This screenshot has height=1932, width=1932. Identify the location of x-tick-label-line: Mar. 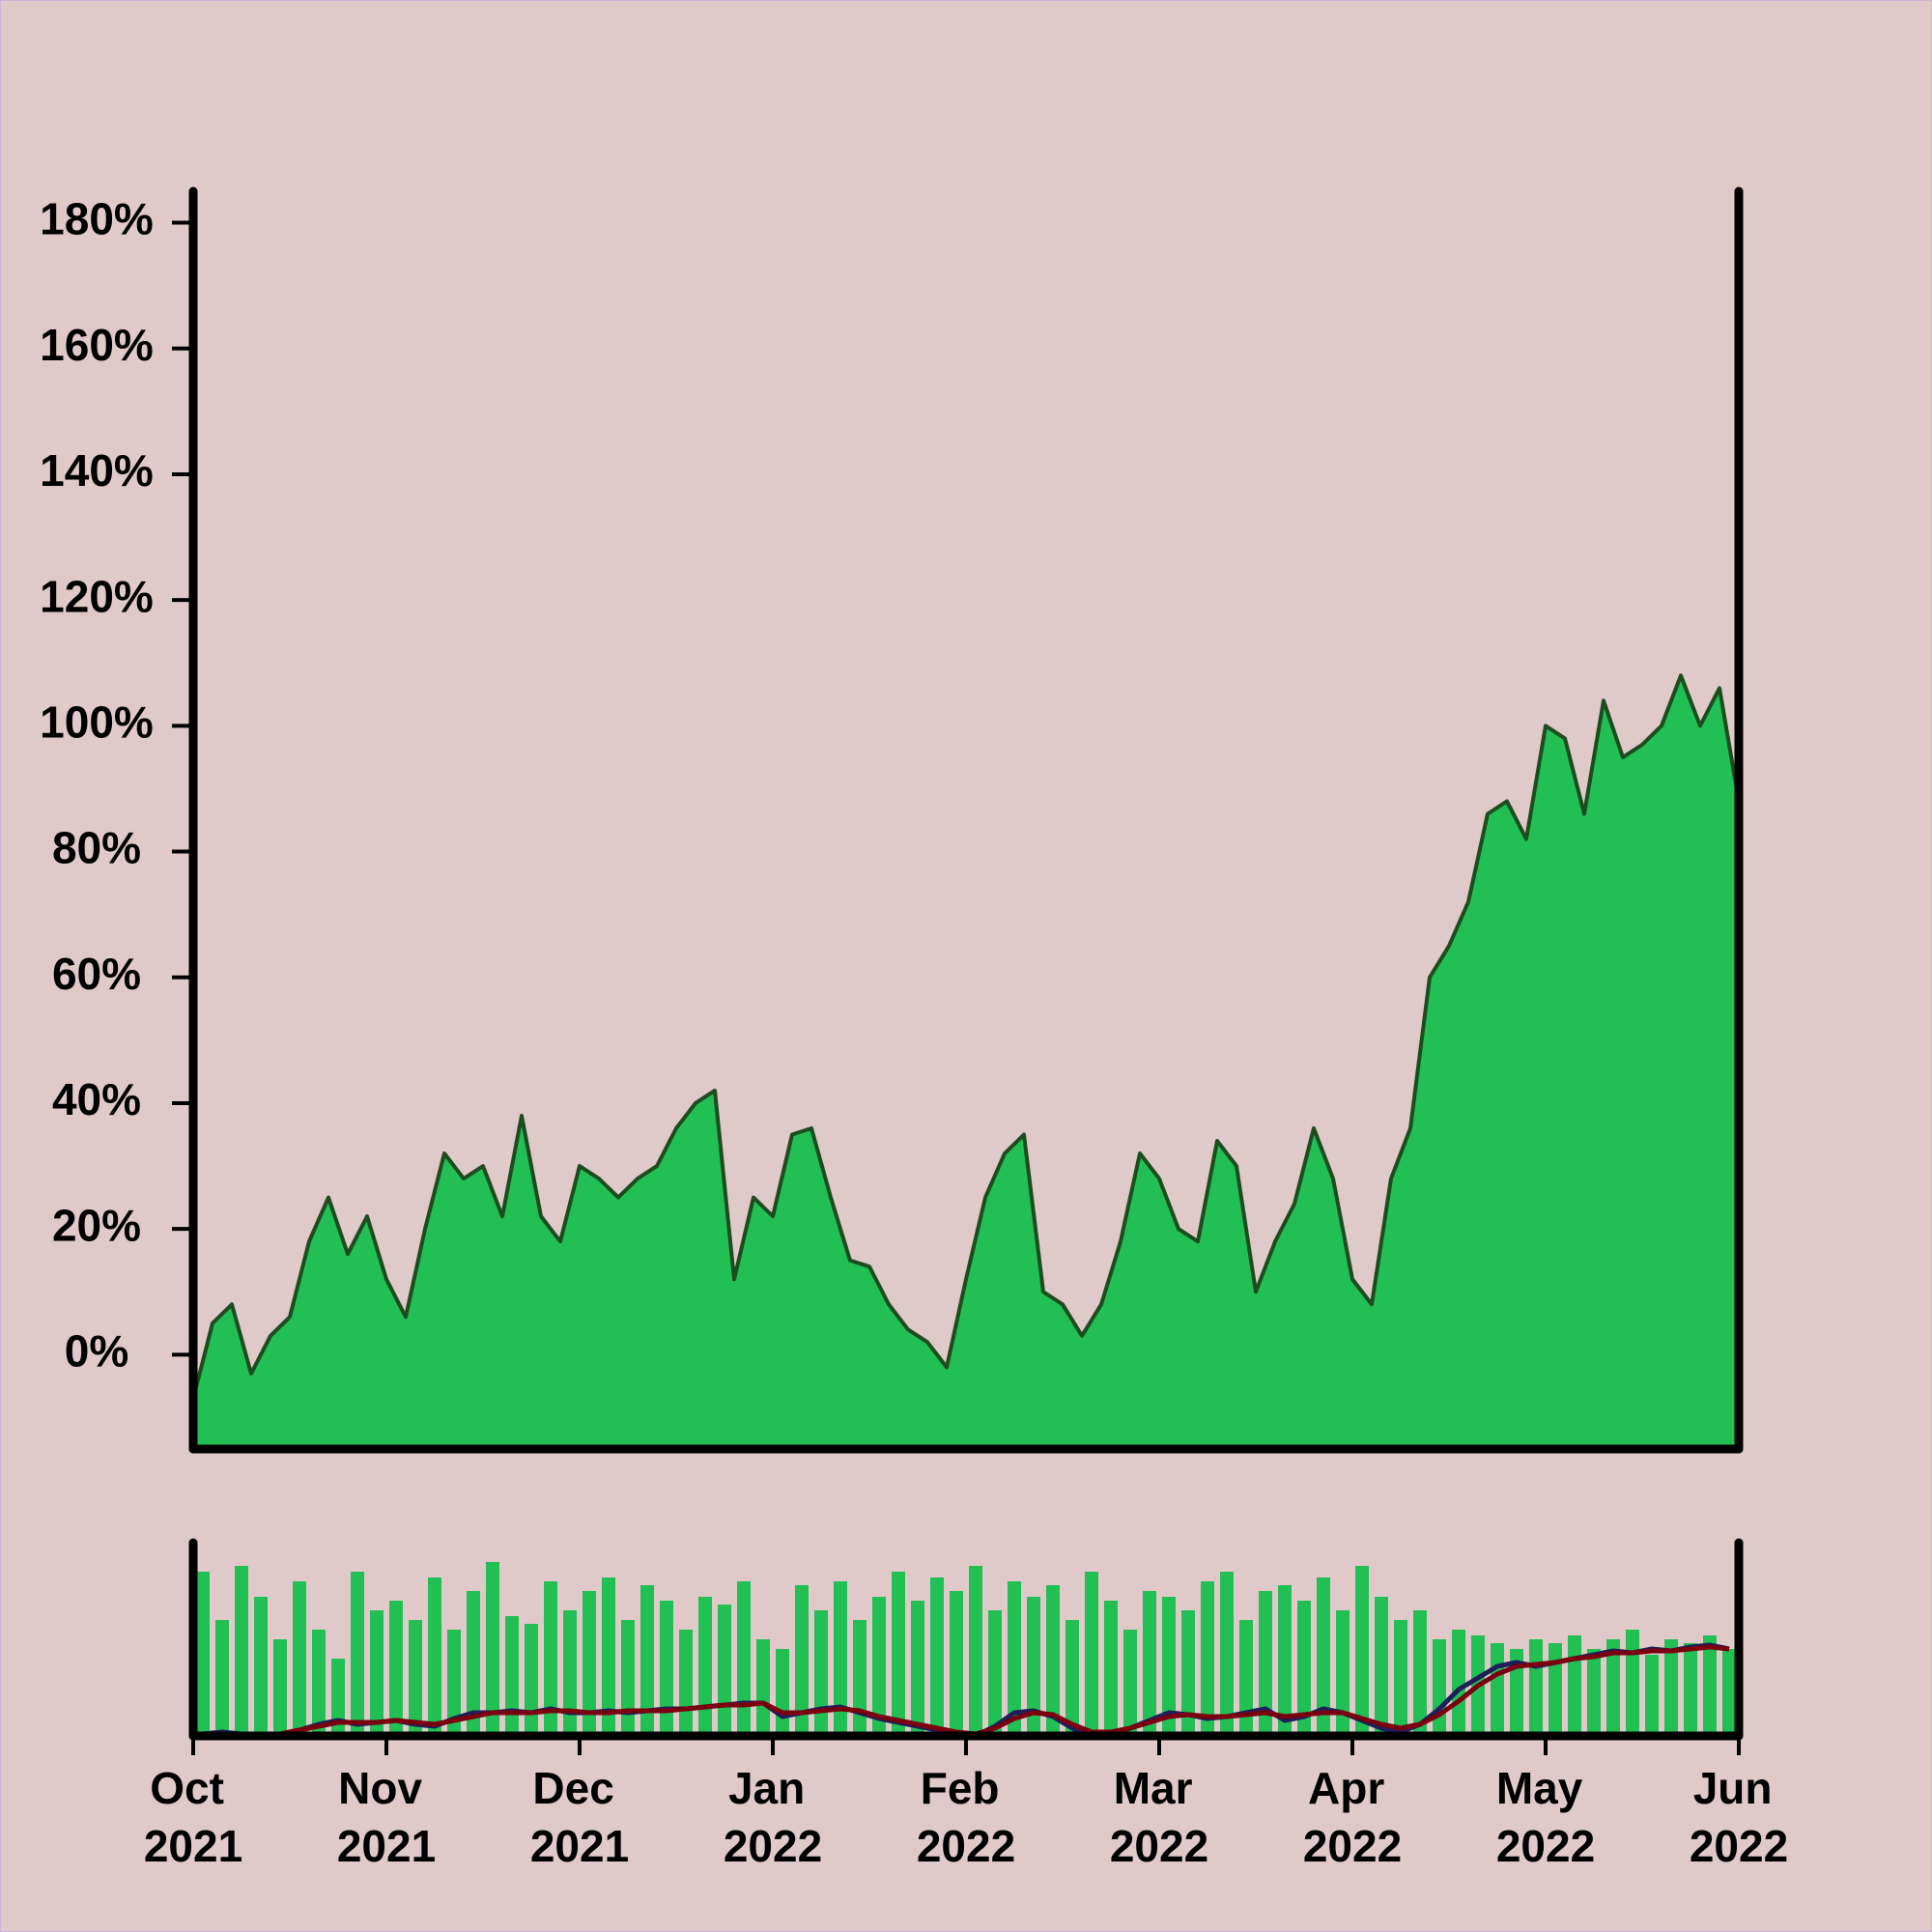
(1160, 1788).